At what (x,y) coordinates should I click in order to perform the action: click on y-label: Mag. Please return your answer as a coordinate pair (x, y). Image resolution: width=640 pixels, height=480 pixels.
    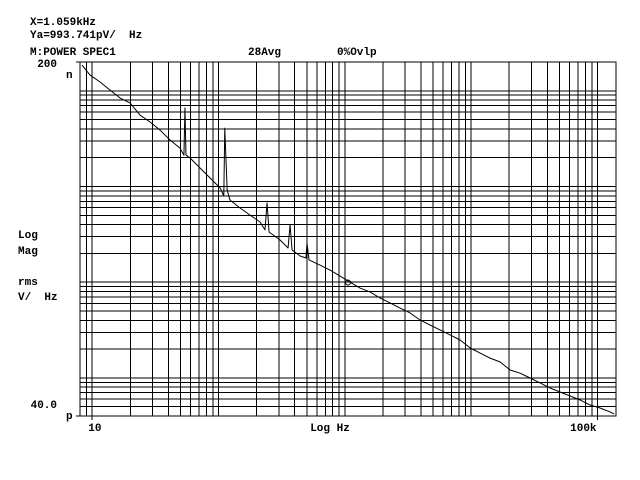
    Looking at the image, I should click on (28, 252).